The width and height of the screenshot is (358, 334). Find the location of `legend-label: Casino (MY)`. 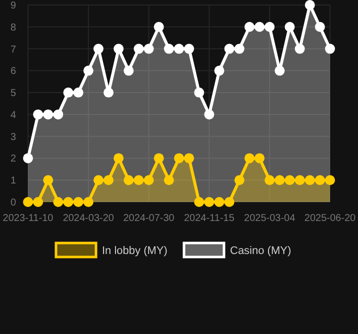

legend-label: Casino (MY) is located at coordinates (261, 250).